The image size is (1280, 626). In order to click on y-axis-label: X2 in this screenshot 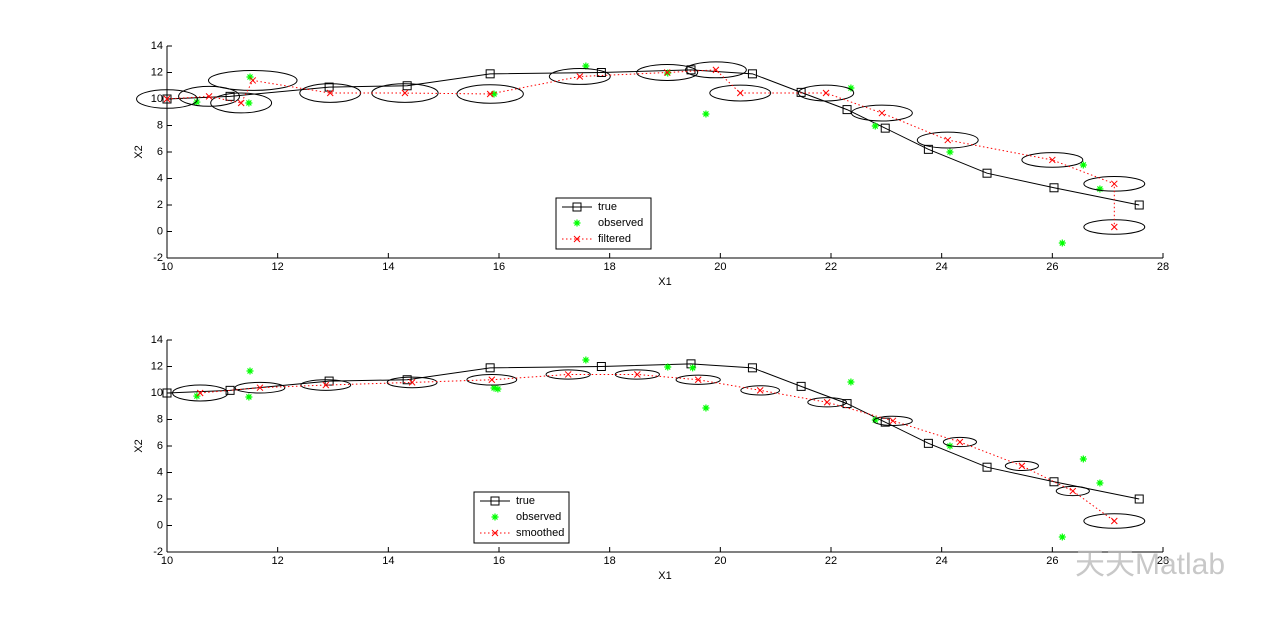, I will do `click(139, 151)`.